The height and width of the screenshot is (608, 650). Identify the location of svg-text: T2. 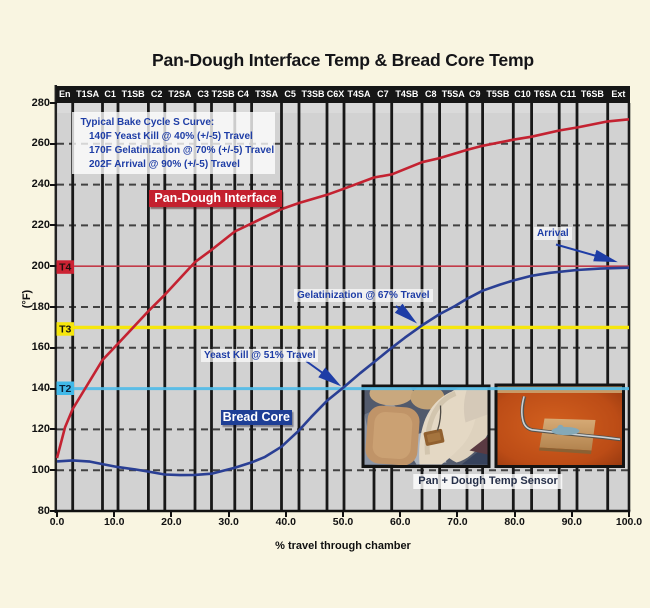
(65, 389).